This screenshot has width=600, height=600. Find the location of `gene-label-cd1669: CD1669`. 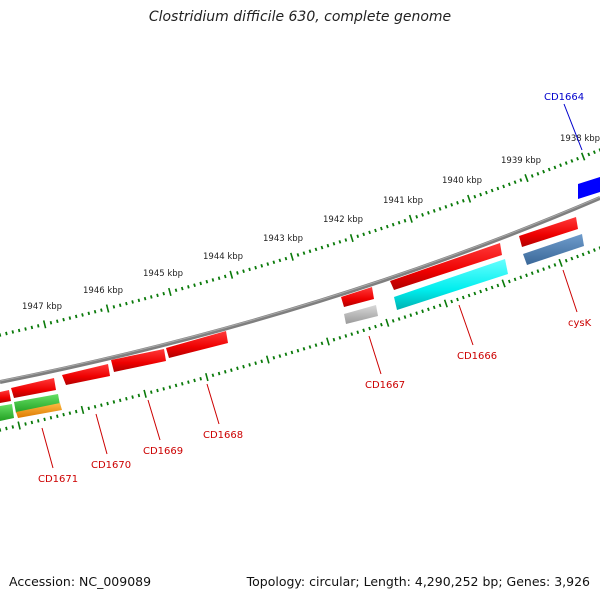

gene-label-cd1669: CD1669 is located at coordinates (163, 451).